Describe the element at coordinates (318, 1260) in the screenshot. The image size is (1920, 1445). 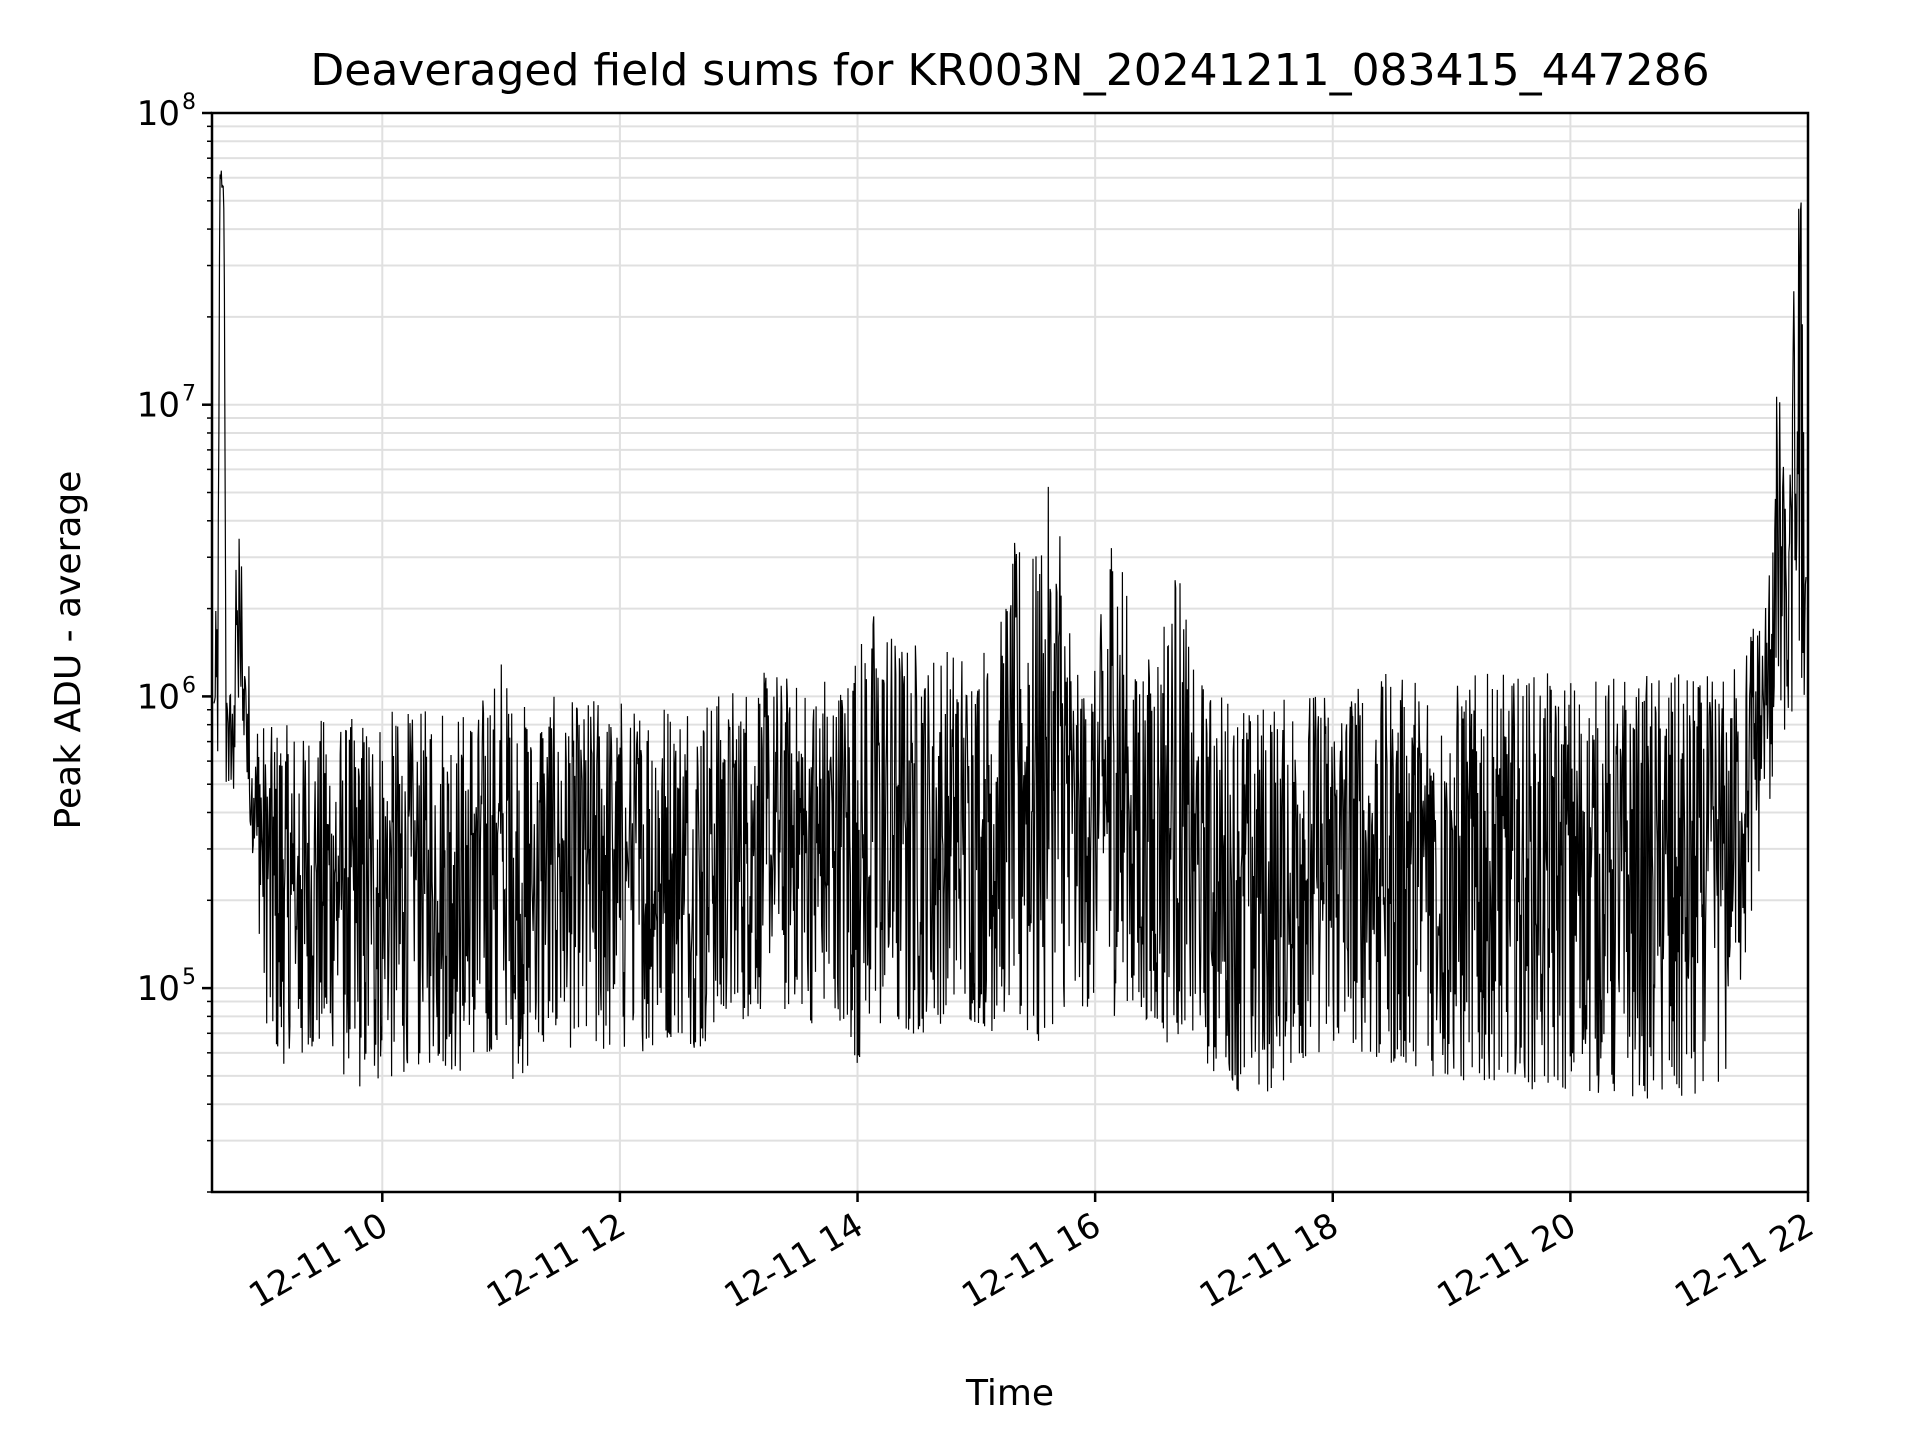
I see `x-tick-label: 12-11 10` at that location.